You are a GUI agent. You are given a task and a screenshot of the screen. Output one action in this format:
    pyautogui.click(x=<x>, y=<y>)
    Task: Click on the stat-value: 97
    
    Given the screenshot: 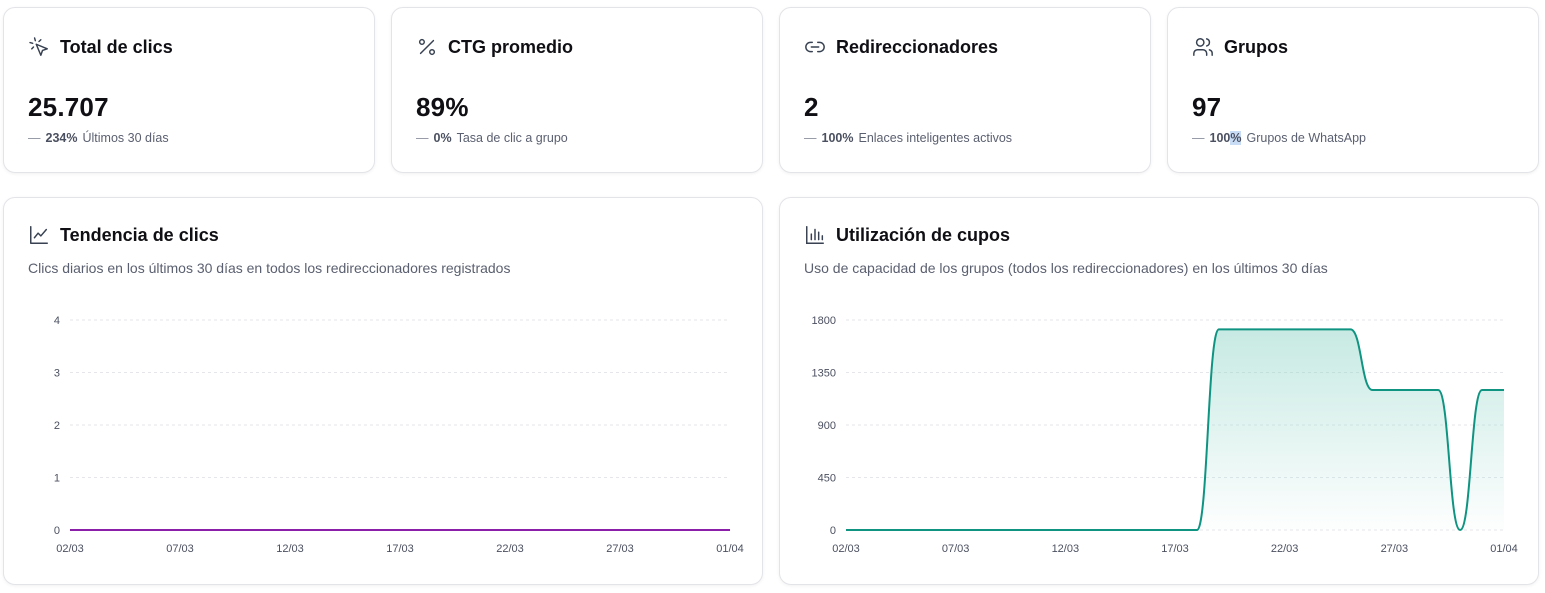 What is the action you would take?
    pyautogui.click(x=1207, y=107)
    